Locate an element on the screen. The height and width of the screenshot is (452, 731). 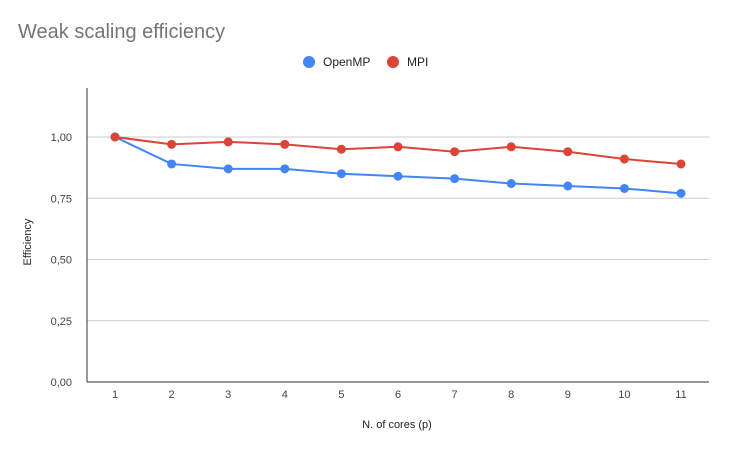
legend-item-openmp: OpenMP is located at coordinates (336, 62).